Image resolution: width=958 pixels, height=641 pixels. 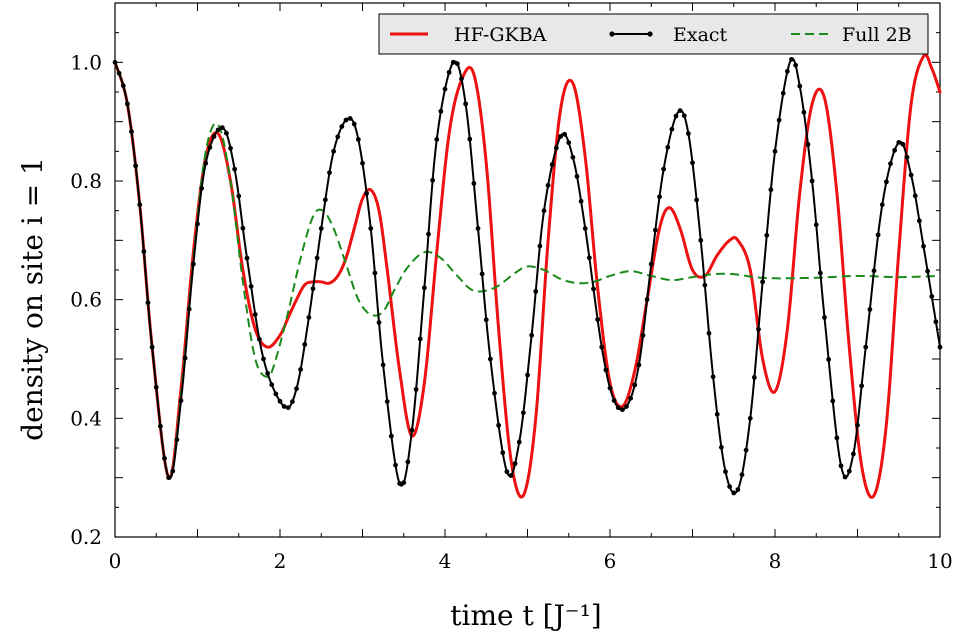 I want to click on legend-label-exact: Exact, so click(x=700, y=35).